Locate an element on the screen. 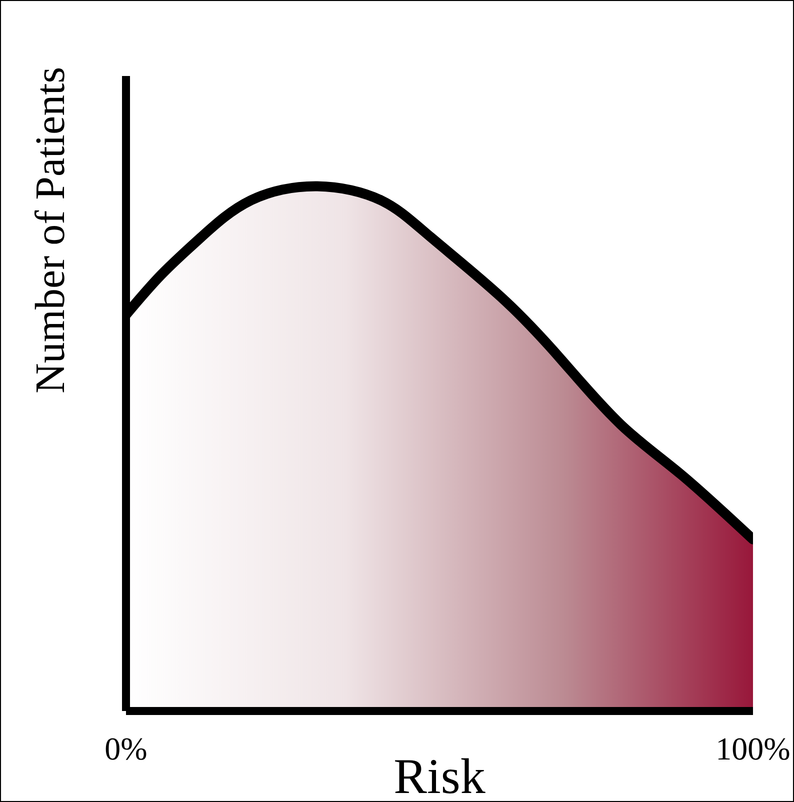 This screenshot has height=802, width=794. y-axis-title: Number of Patients is located at coordinates (51, 230).